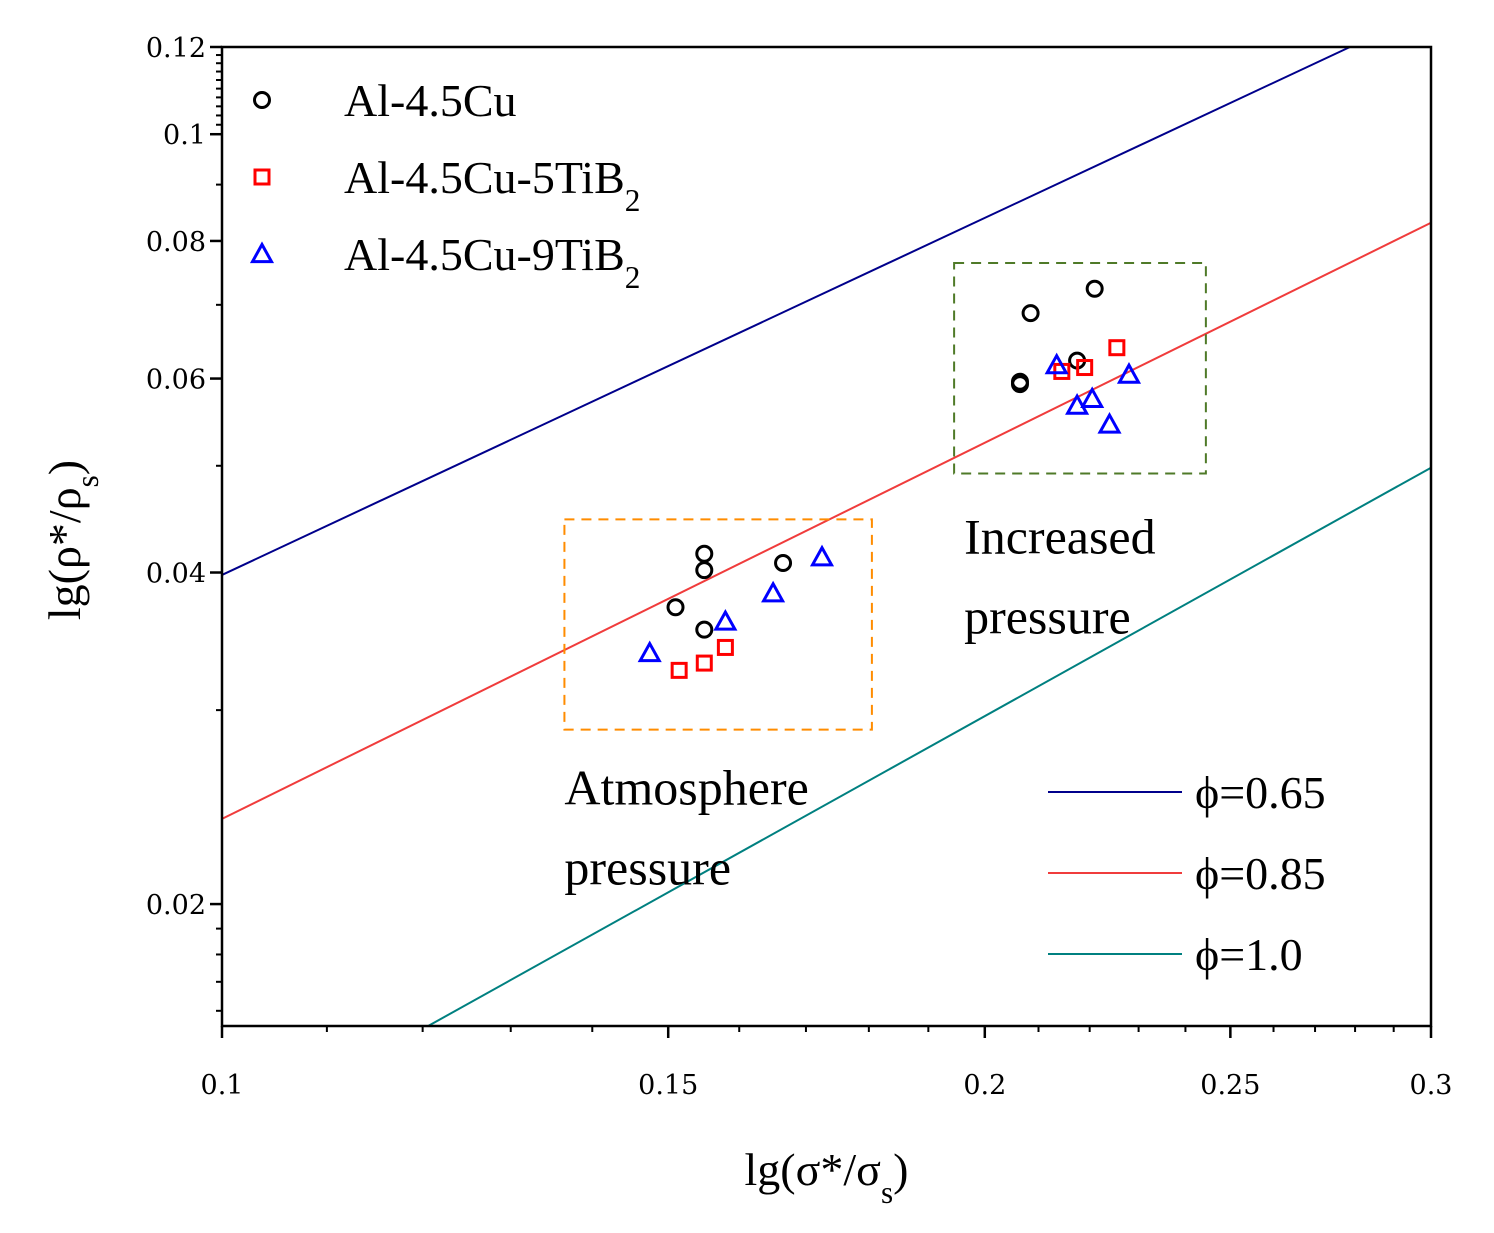 Image resolution: width=1494 pixels, height=1233 pixels. Describe the element at coordinates (1060, 536) in the screenshot. I see `annotation-text-0-line1: Increased` at that location.